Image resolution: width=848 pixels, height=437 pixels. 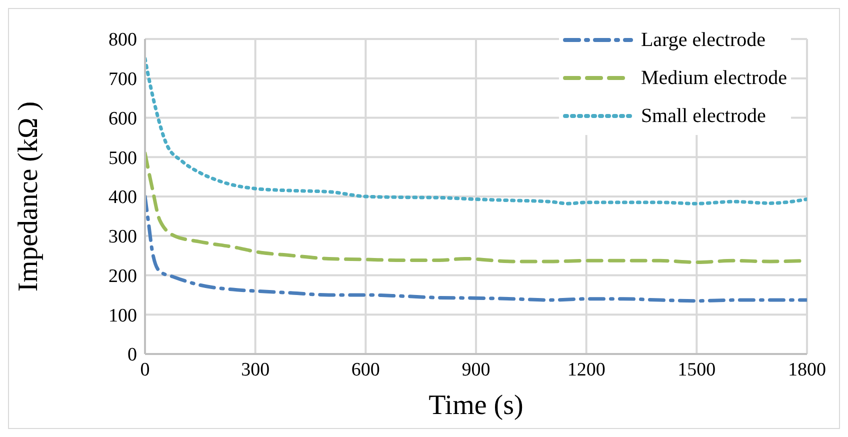 I want to click on legend-label: Large electrode, so click(x=703, y=40).